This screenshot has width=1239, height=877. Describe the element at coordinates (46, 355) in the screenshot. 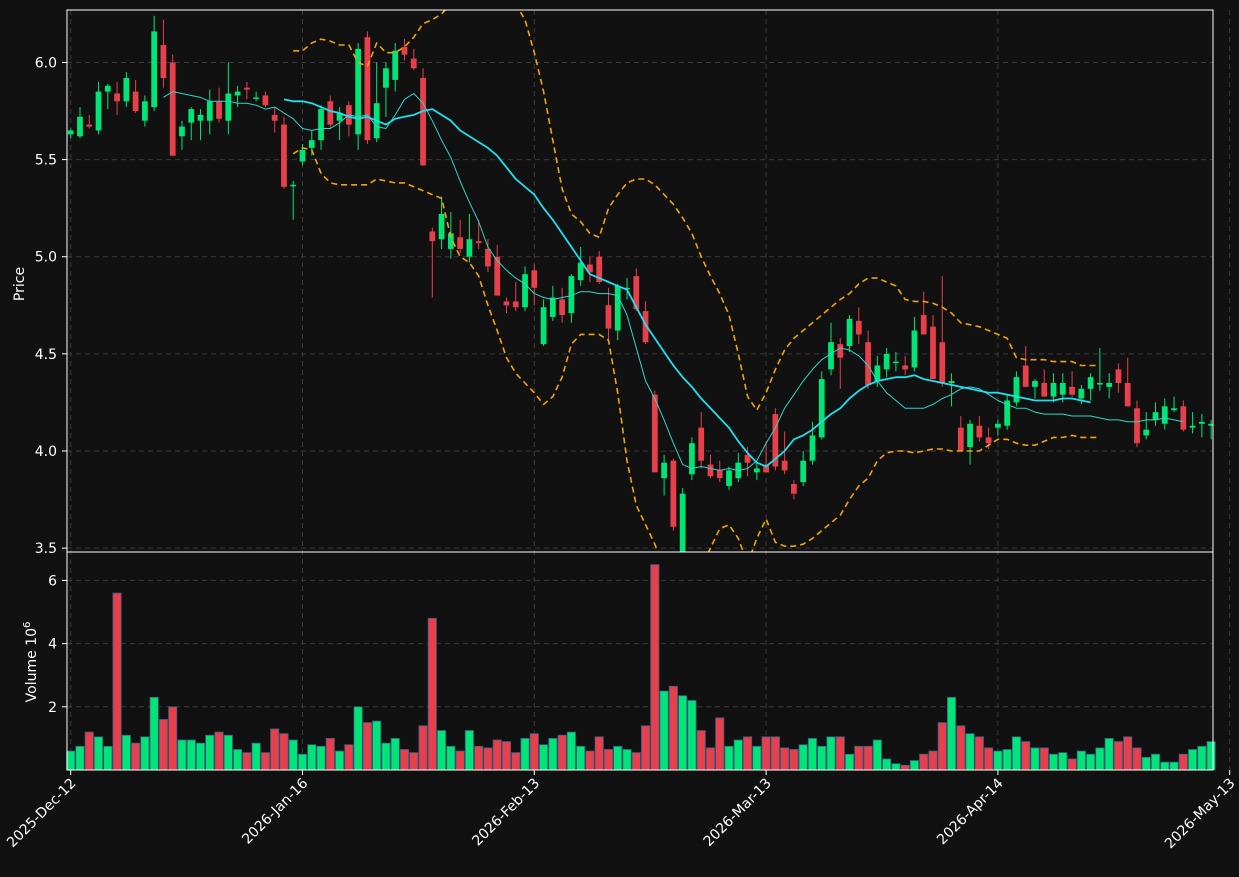

I see `price-tick-label: 4.5` at that location.